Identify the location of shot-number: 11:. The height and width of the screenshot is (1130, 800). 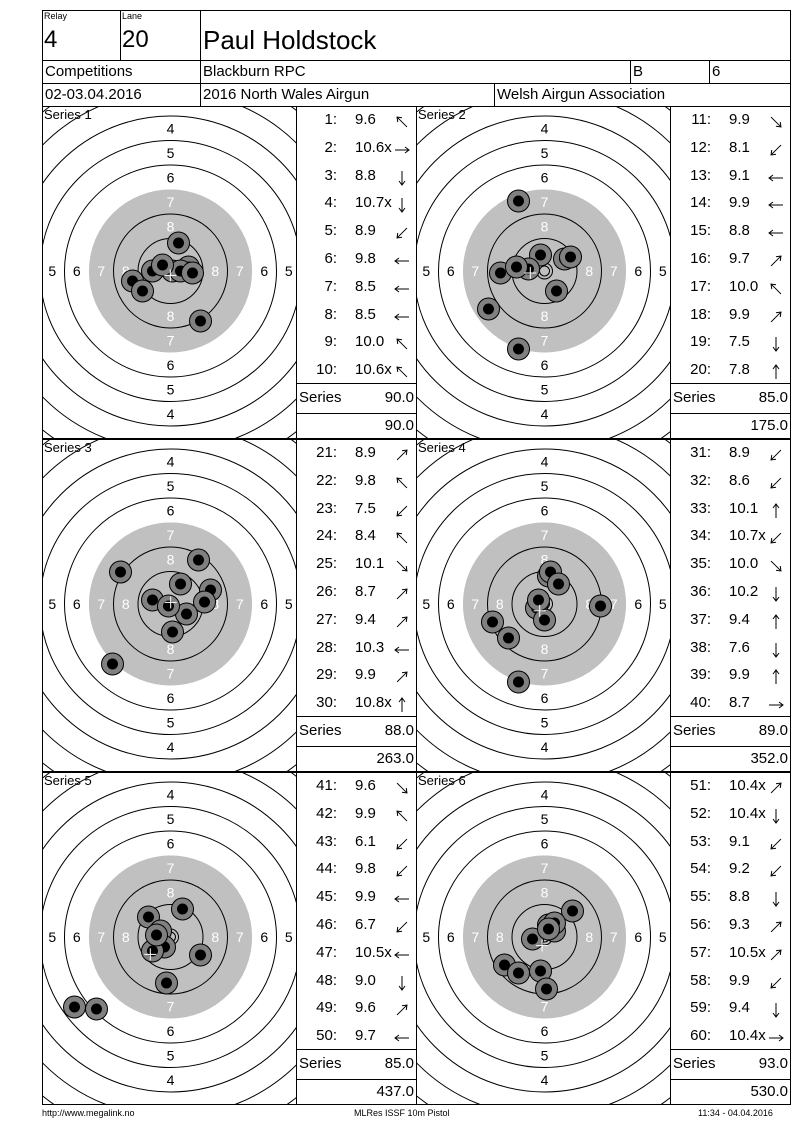
(701, 119).